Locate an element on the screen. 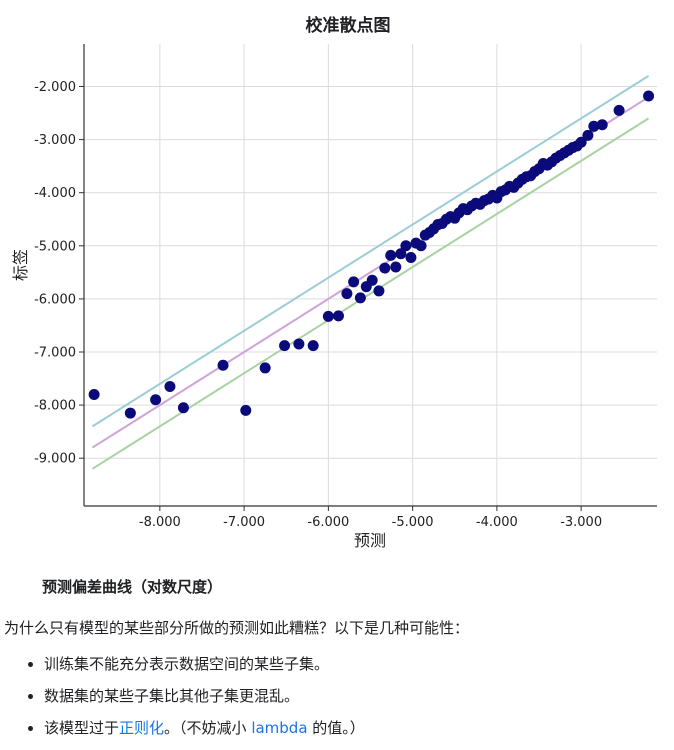  list-item: 该模型过于正则化。（不妨减小 lambda 的值。） is located at coordinates (204, 728).